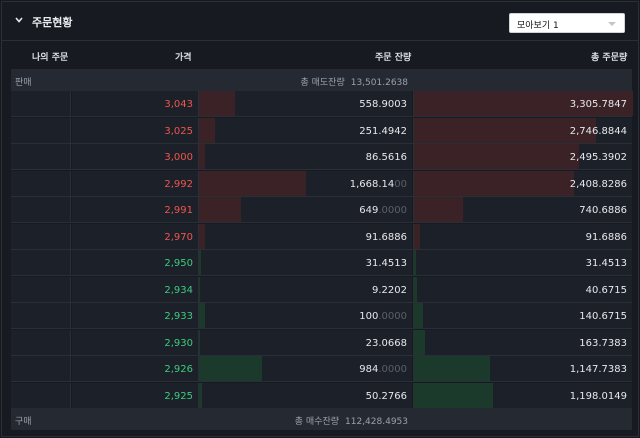 This screenshot has height=438, width=640. I want to click on ask-row: 2,991 649.0000 740.6886, so click(321, 210).